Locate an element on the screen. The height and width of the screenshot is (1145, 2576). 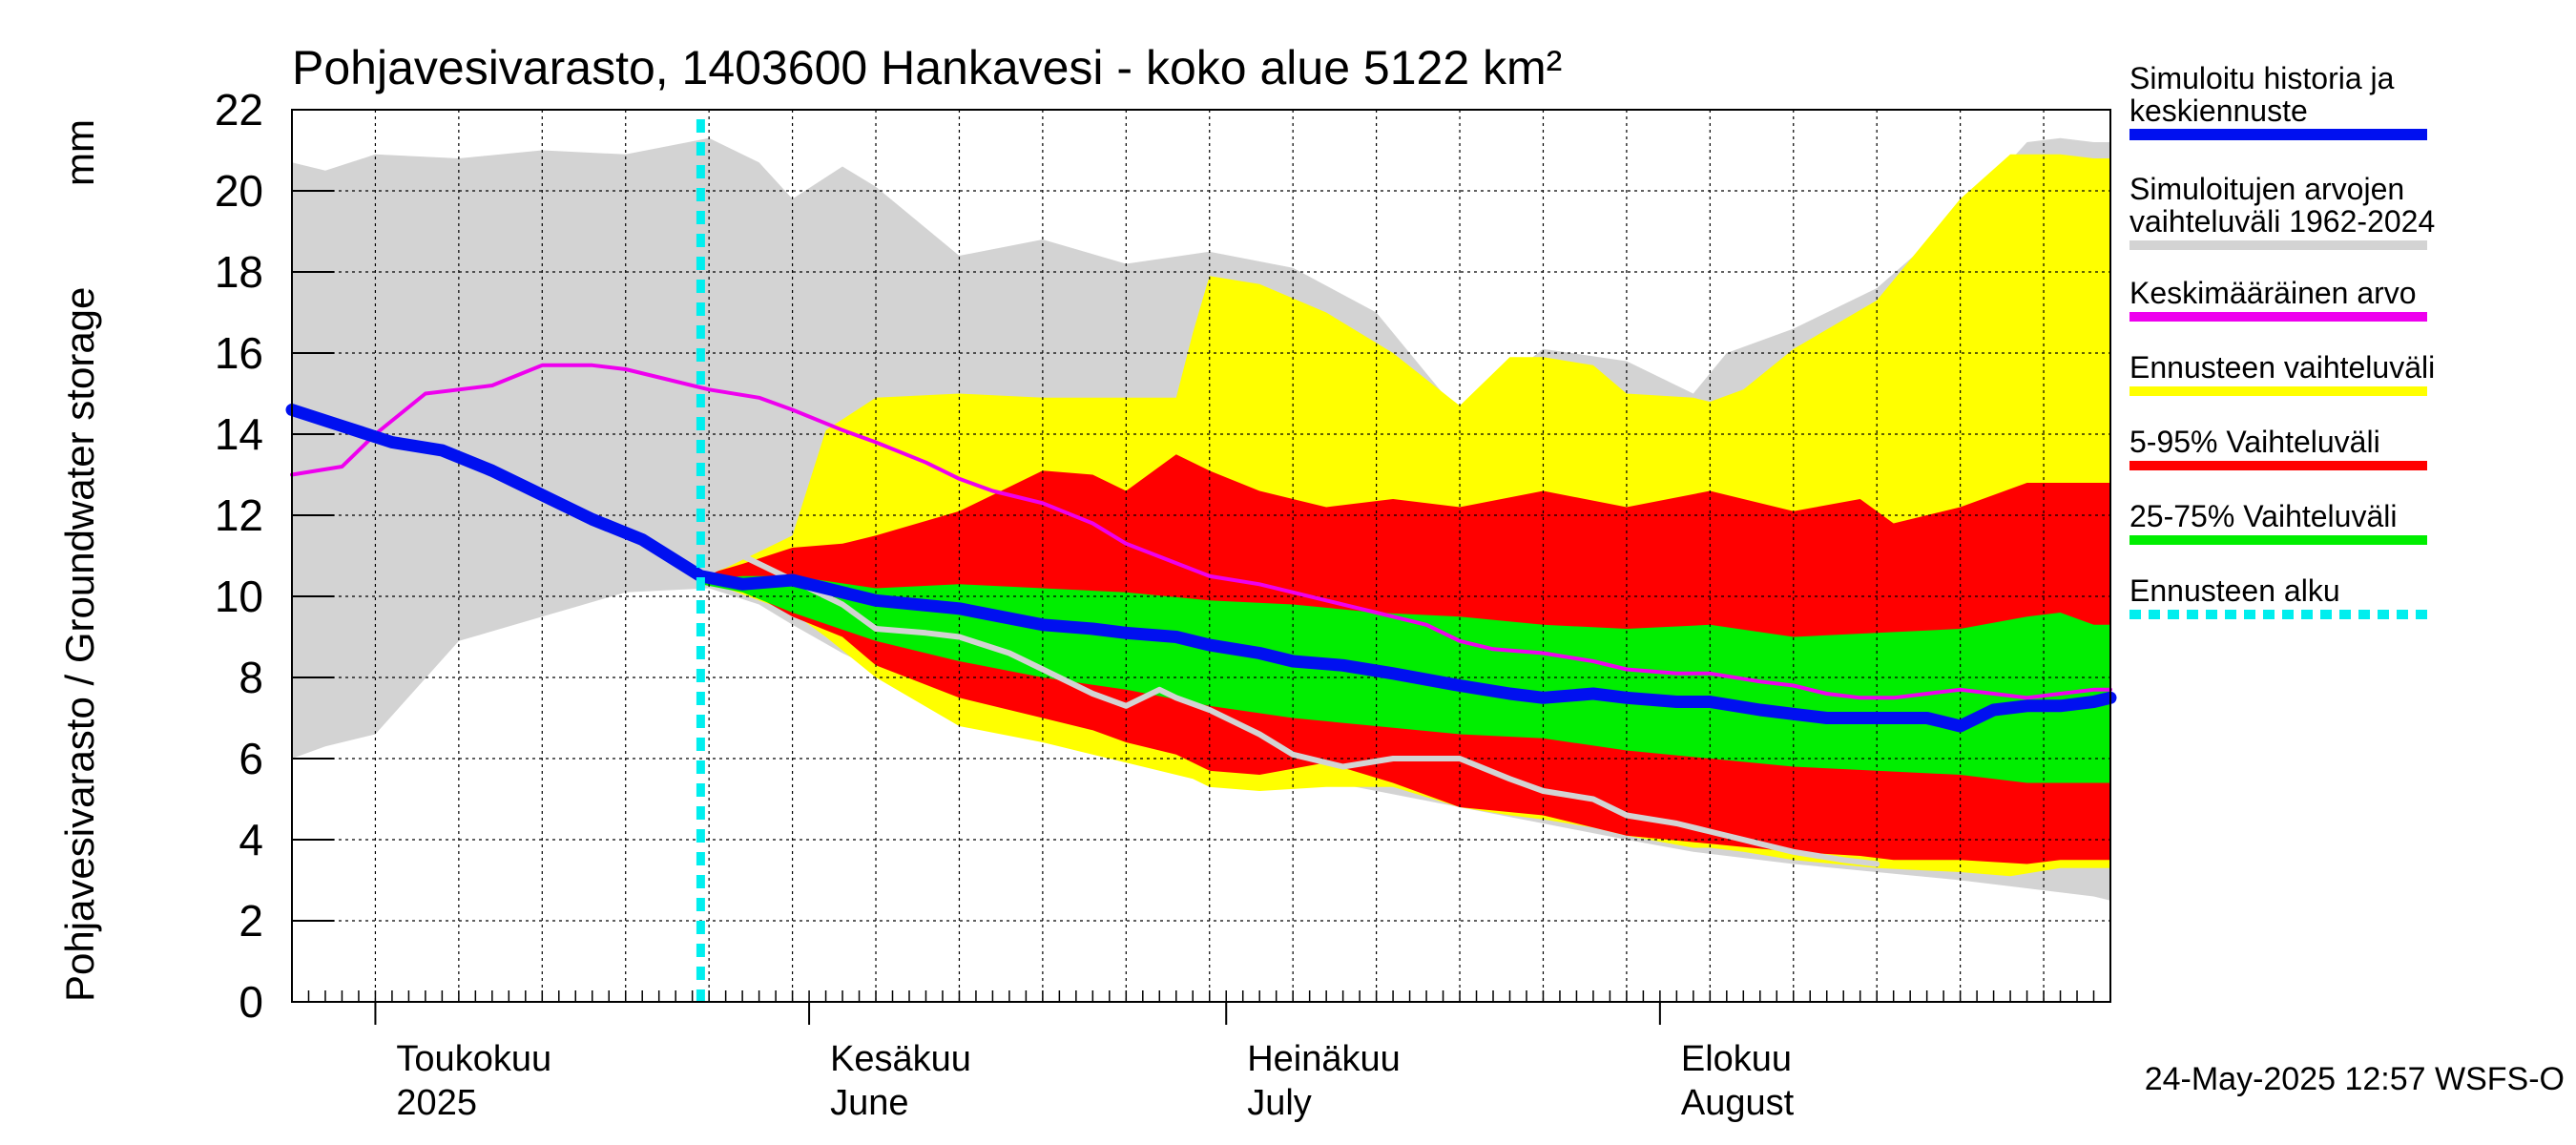
y-axis-label: Pohjavesivarasto / Groundwater storage is located at coordinates (79, 644).